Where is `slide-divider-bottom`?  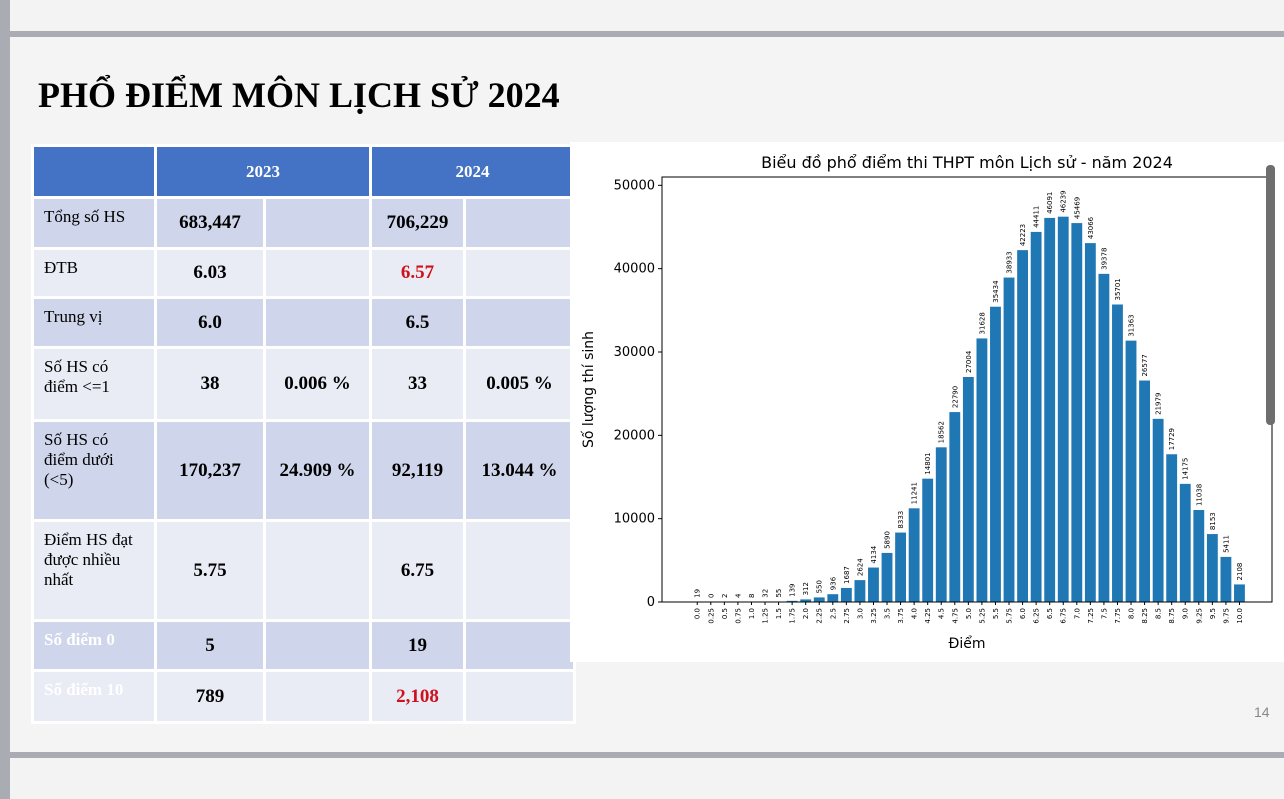 slide-divider-bottom is located at coordinates (647, 755).